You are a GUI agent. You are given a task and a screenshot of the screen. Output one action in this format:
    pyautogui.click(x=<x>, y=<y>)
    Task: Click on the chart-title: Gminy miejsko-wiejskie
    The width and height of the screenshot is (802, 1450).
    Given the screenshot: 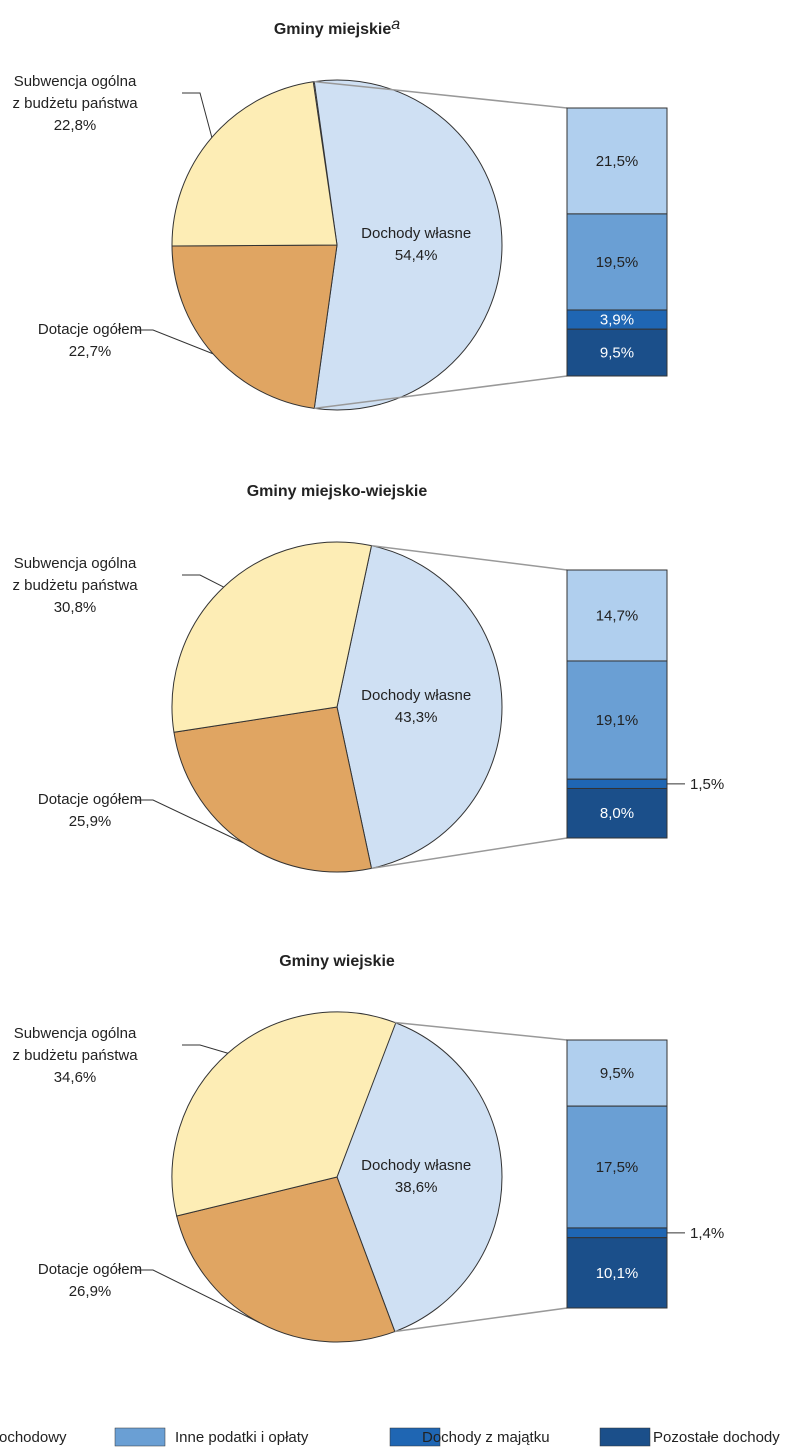 What is the action you would take?
    pyautogui.click(x=337, y=491)
    